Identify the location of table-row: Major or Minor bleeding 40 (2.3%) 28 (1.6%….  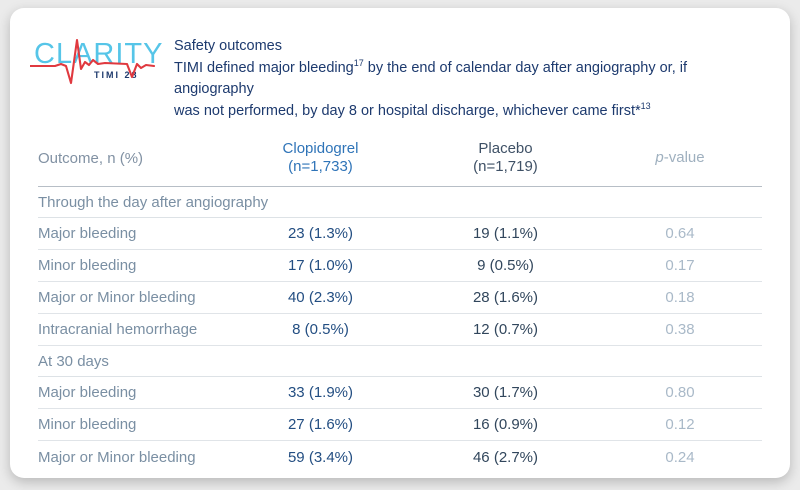
(400, 298).